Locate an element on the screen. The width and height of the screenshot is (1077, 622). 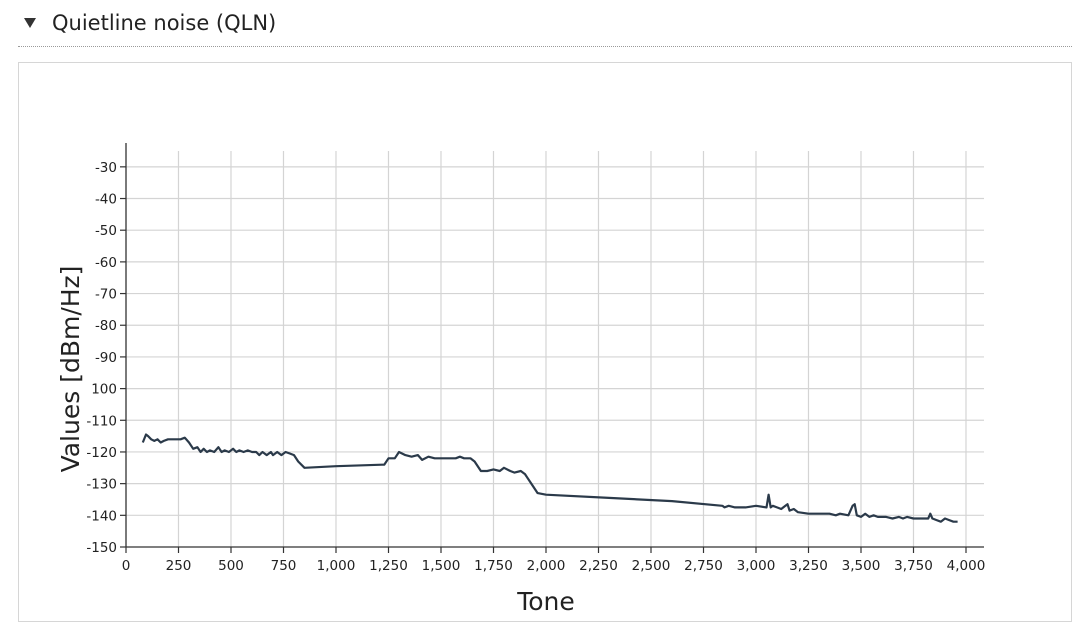
x-tick-label: 2,750 is located at coordinates (703, 566).